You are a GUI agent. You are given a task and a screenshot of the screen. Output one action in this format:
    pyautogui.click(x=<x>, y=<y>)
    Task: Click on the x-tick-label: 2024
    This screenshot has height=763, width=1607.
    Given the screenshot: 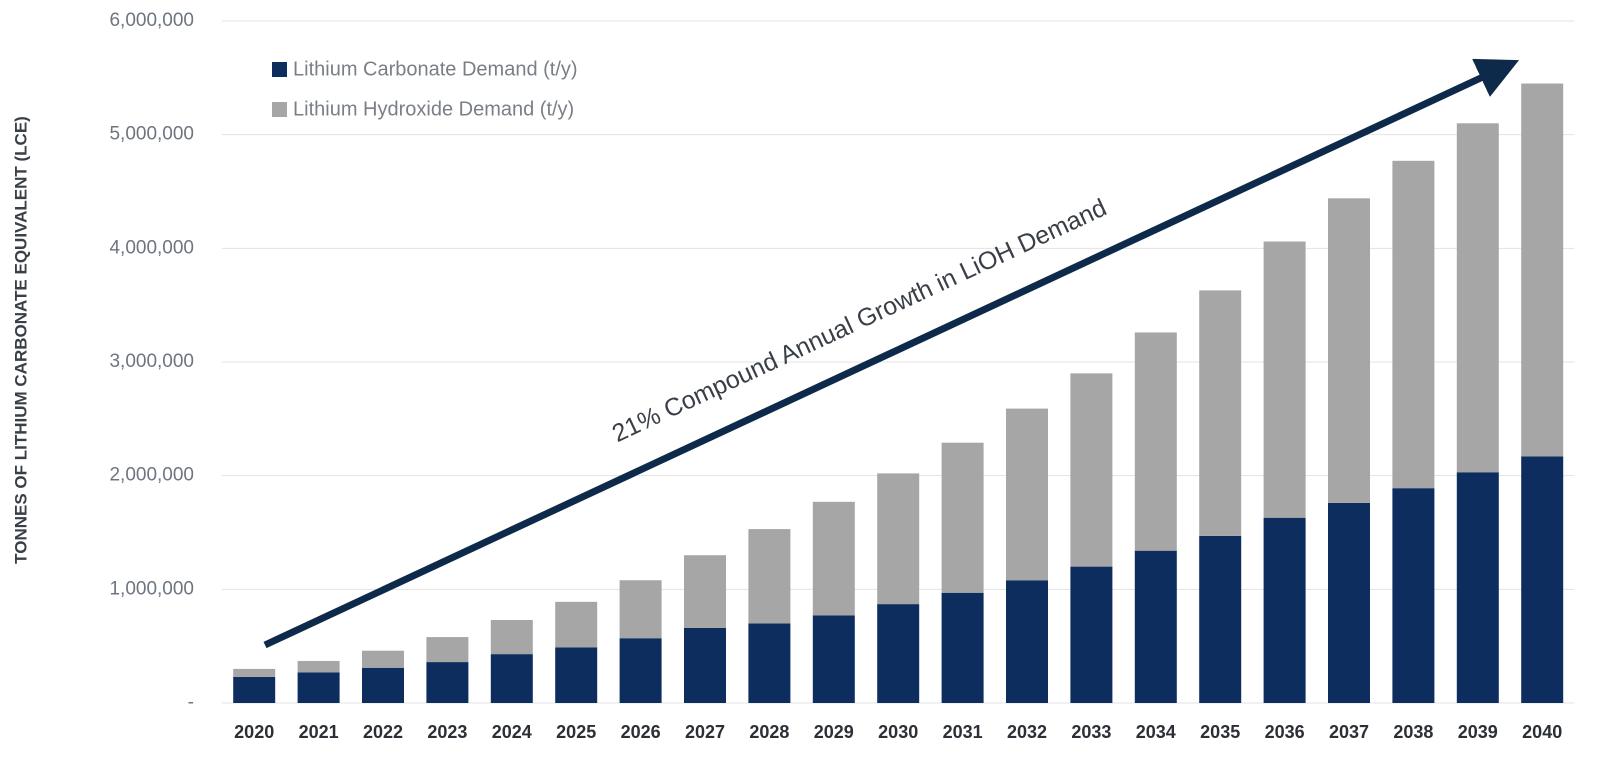 What is the action you would take?
    pyautogui.click(x=512, y=732)
    